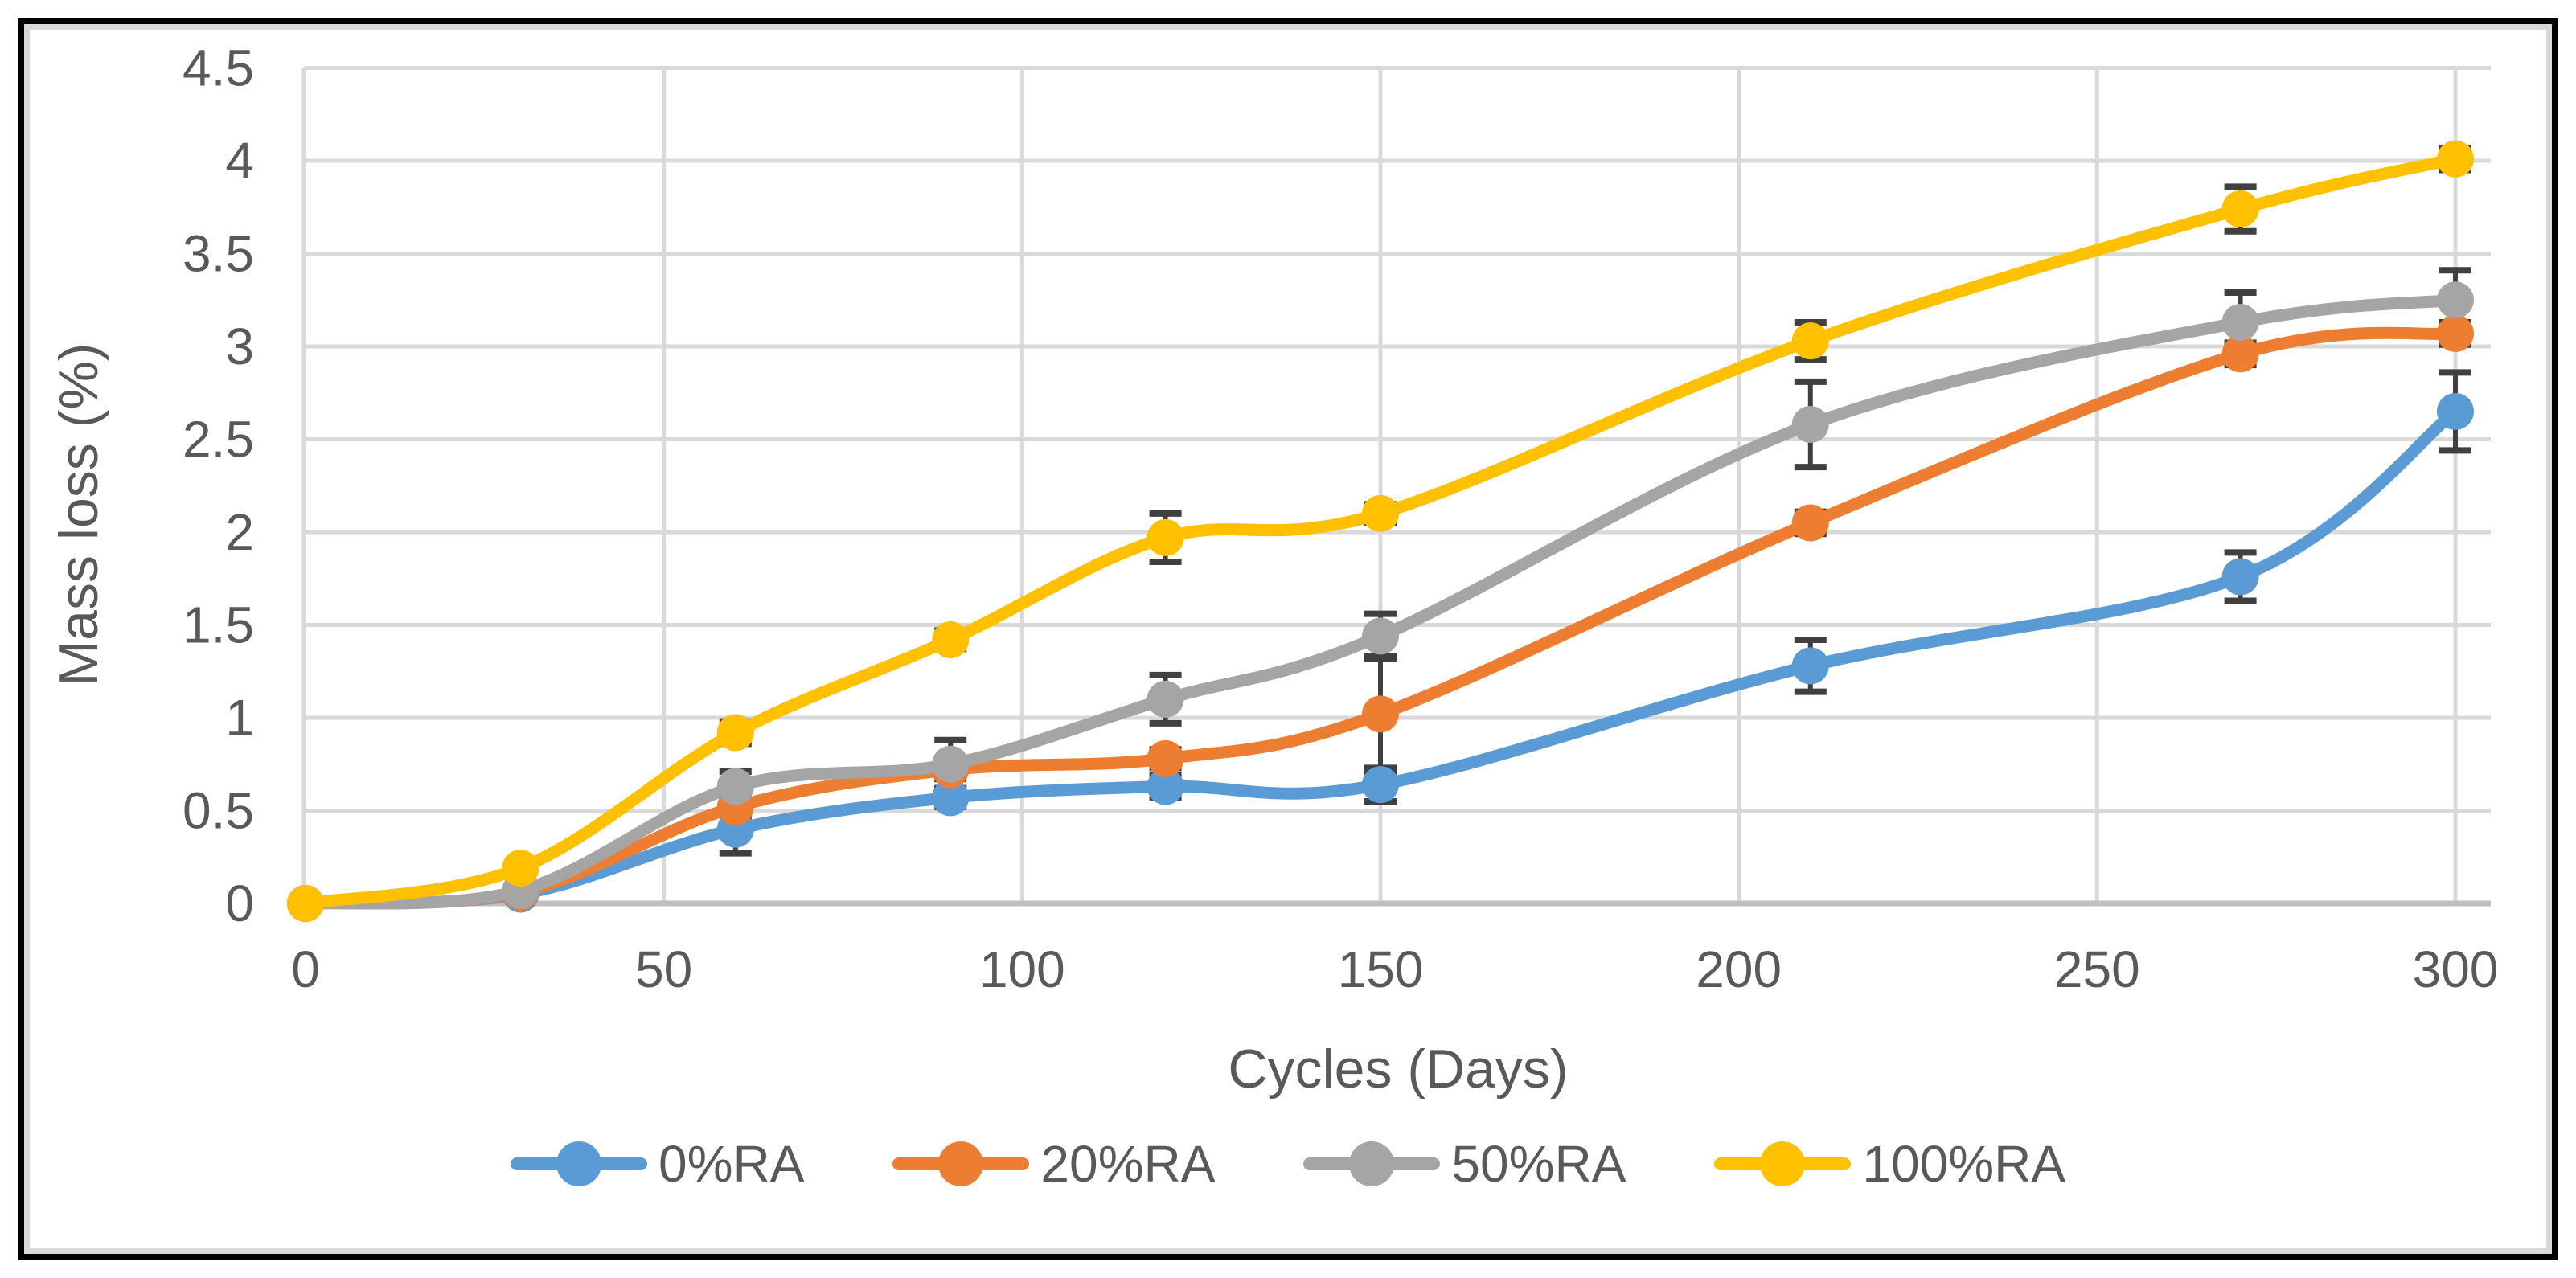 The height and width of the screenshot is (1278, 2576). I want to click on y-tick-label: 1.5, so click(218, 625).